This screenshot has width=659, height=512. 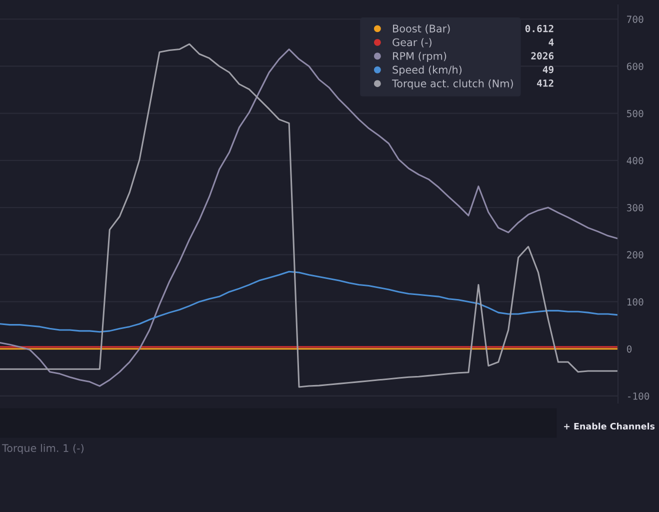 I want to click on y-tick-label: 700, so click(x=635, y=19).